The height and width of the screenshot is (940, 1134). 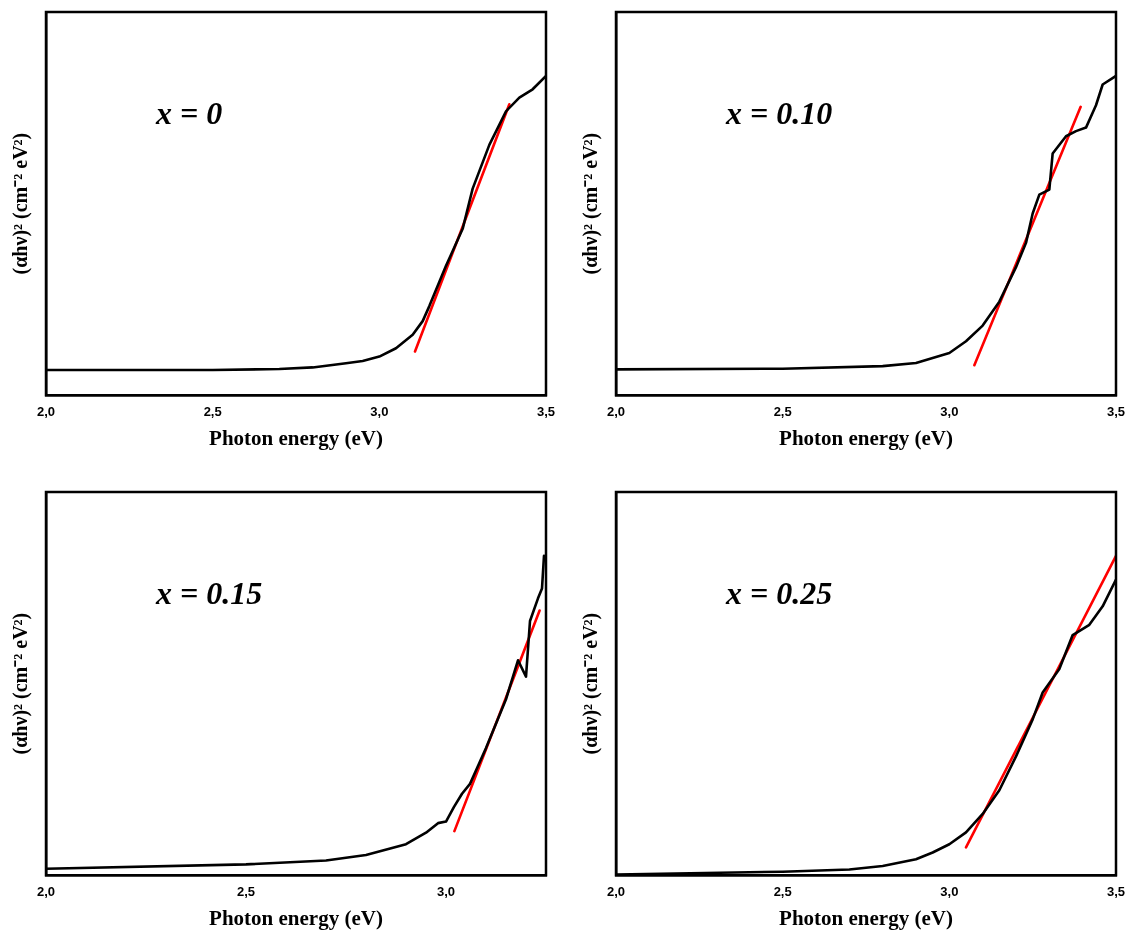 What do you see at coordinates (209, 592) in the screenshot?
I see `annotation: x = 0.15` at bounding box center [209, 592].